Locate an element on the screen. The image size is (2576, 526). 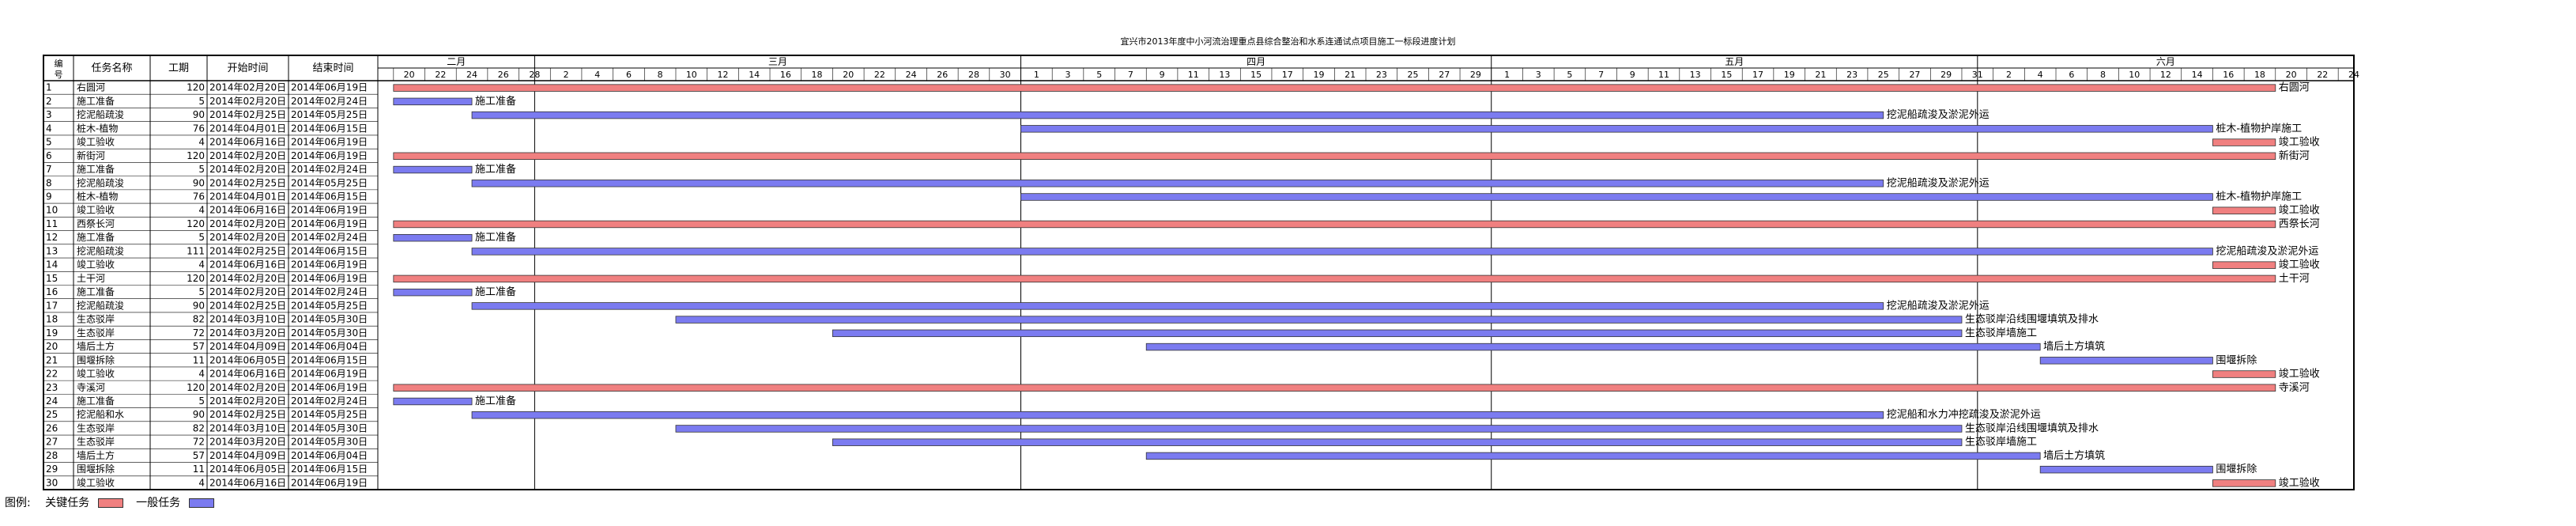
day-label: 8 is located at coordinates (660, 75).